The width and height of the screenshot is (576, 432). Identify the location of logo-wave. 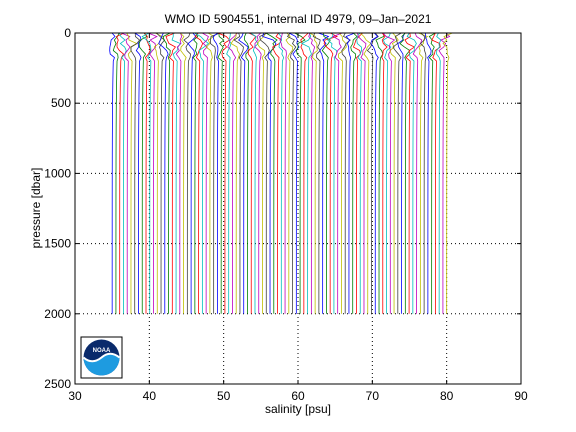
(101, 364).